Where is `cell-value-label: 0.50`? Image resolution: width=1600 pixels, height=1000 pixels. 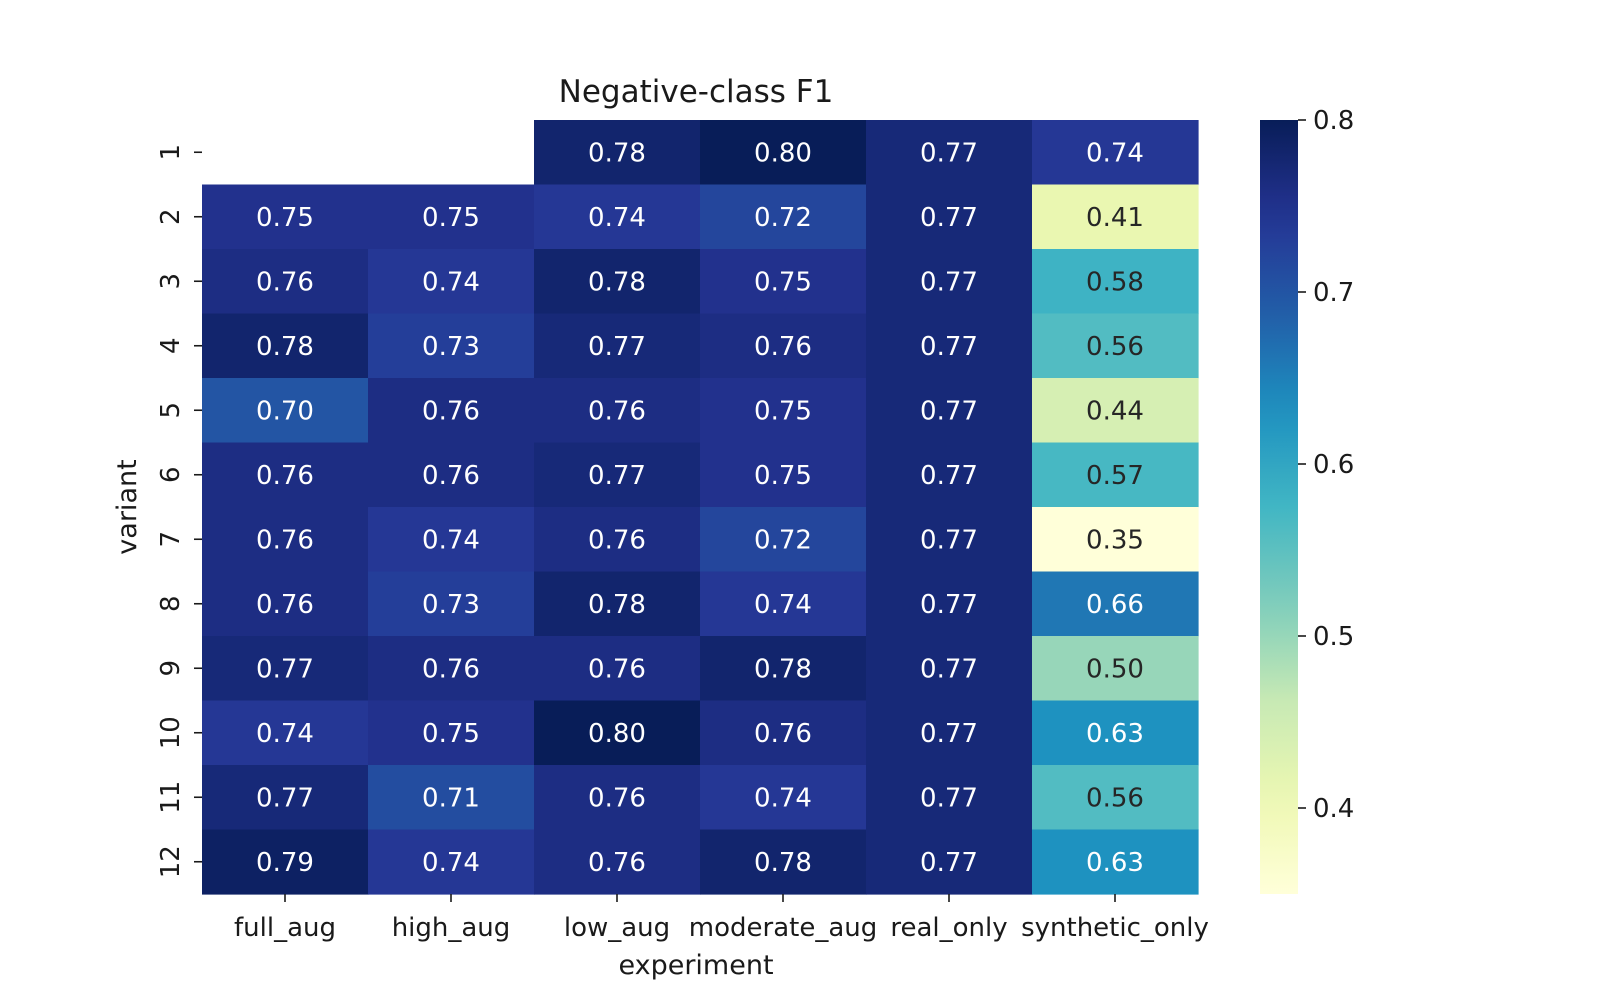 cell-value-label: 0.50 is located at coordinates (1115, 669).